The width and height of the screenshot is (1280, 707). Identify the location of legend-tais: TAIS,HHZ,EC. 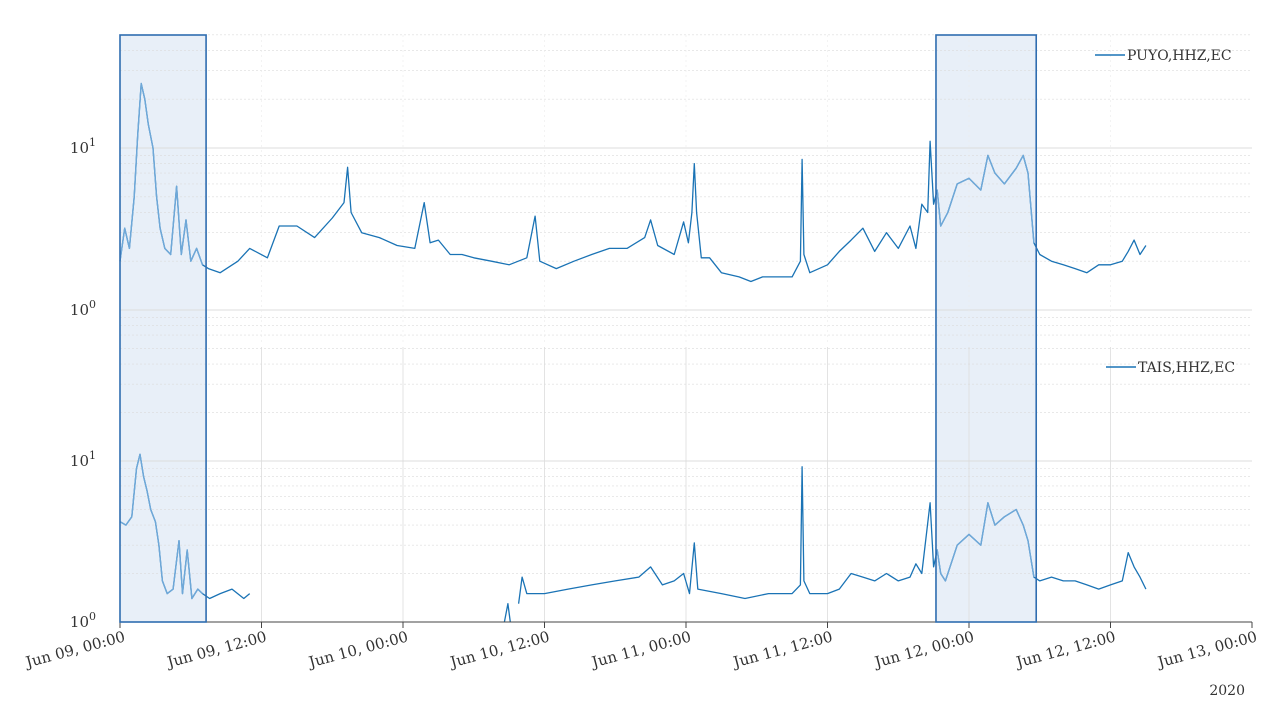
(1170, 368).